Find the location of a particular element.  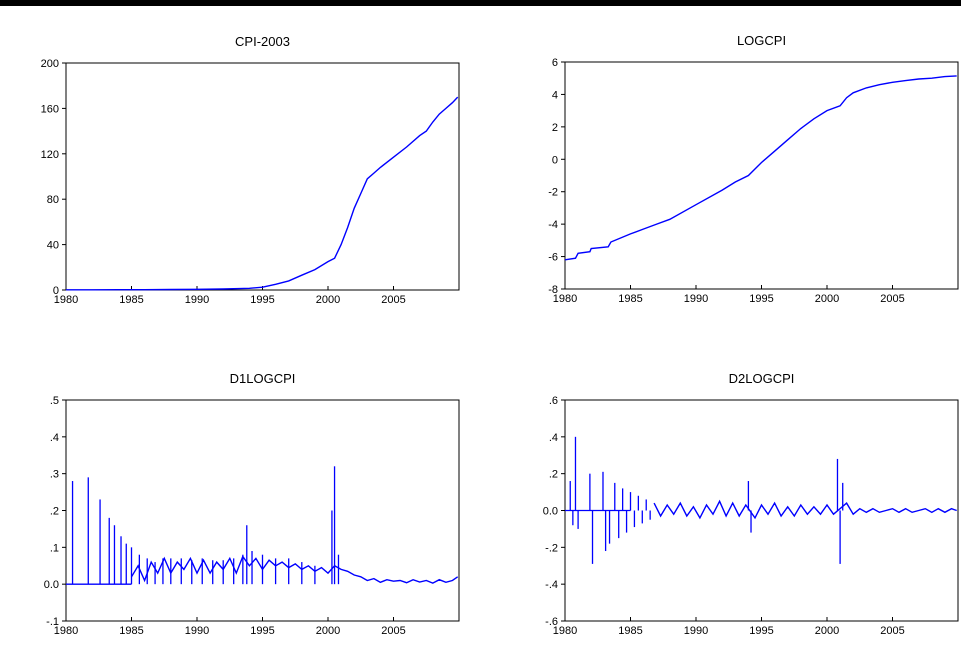

chart-title: CPI-2003 is located at coordinates (262, 41).